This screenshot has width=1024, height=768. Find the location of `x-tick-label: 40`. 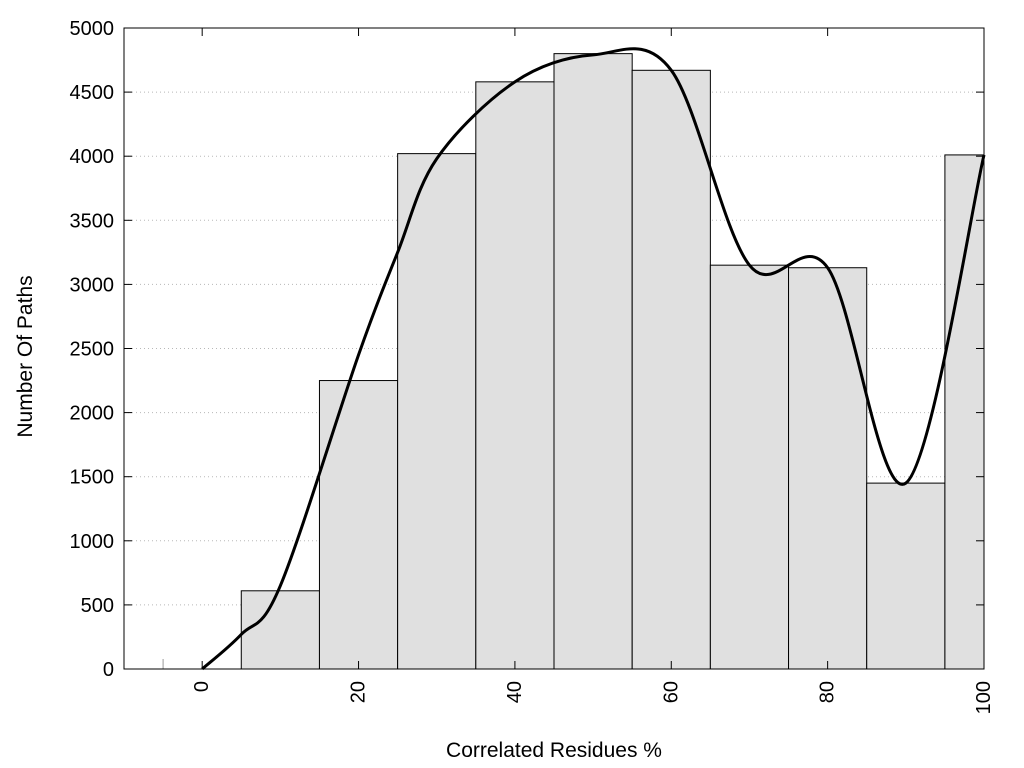

x-tick-label: 40 is located at coordinates (515, 692).